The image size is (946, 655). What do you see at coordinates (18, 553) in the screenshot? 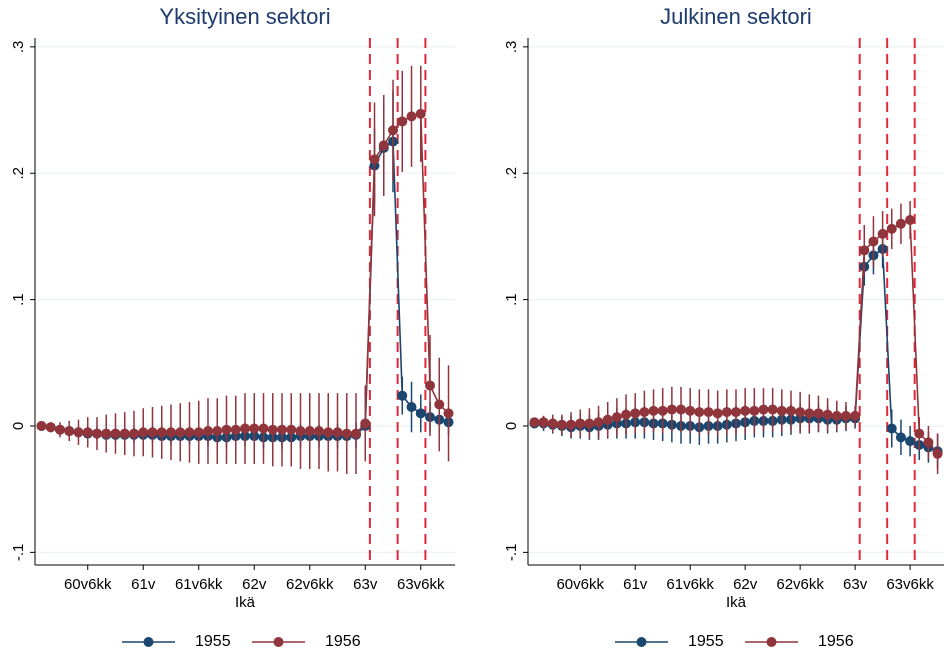
I see `y-tick-label: -.1` at bounding box center [18, 553].